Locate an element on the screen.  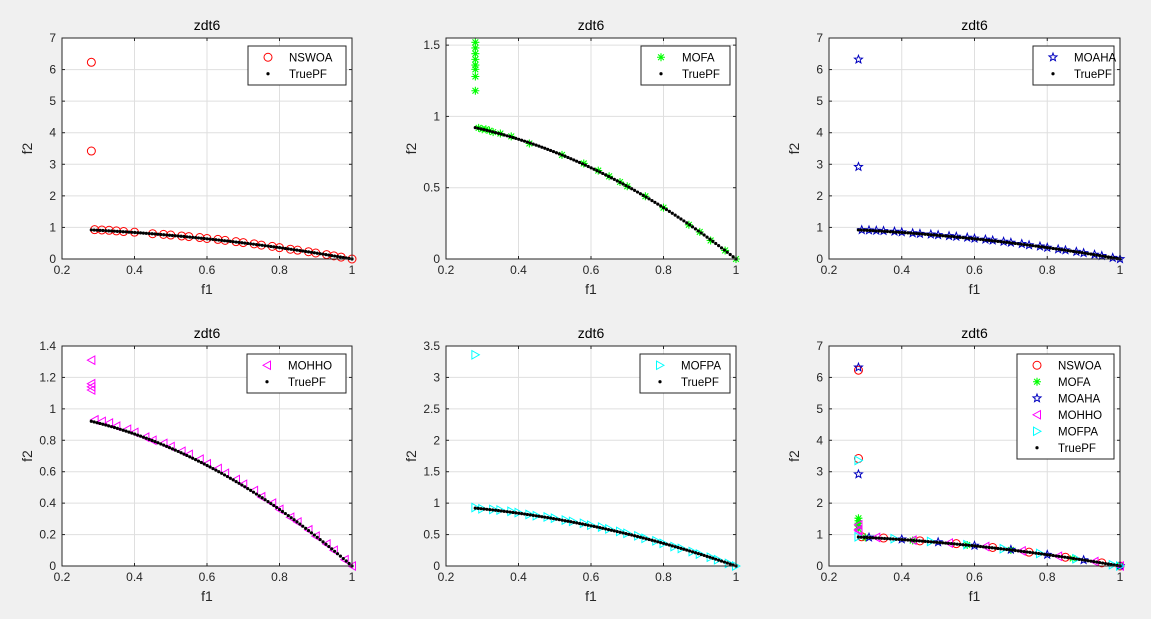
x-axis-label: f1 is located at coordinates (207, 289).